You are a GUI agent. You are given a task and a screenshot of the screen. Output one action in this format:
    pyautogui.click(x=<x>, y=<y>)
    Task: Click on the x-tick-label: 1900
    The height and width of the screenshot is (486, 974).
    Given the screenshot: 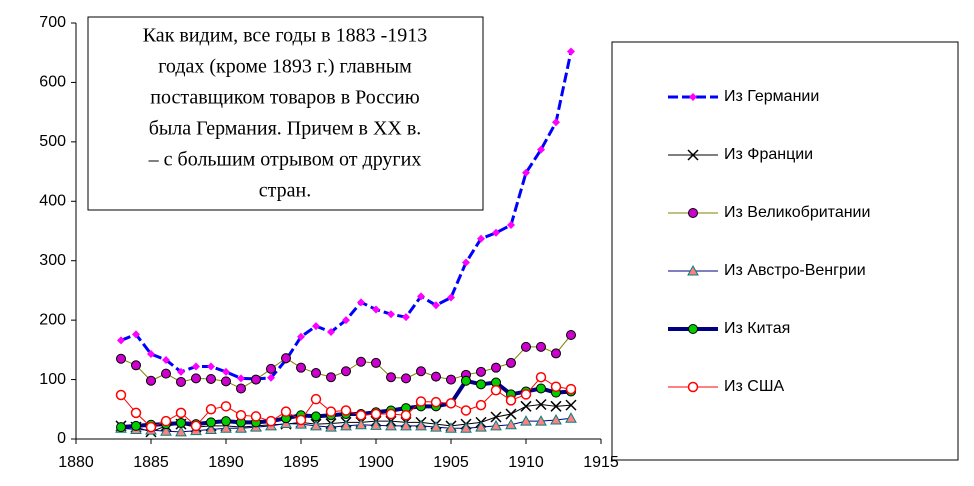 What is the action you would take?
    pyautogui.click(x=376, y=462)
    